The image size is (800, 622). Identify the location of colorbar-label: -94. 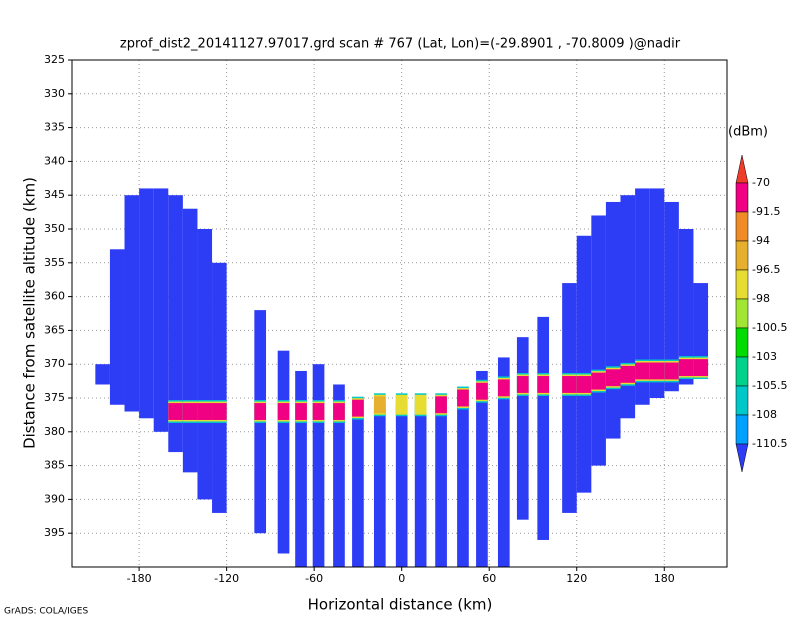
(761, 240).